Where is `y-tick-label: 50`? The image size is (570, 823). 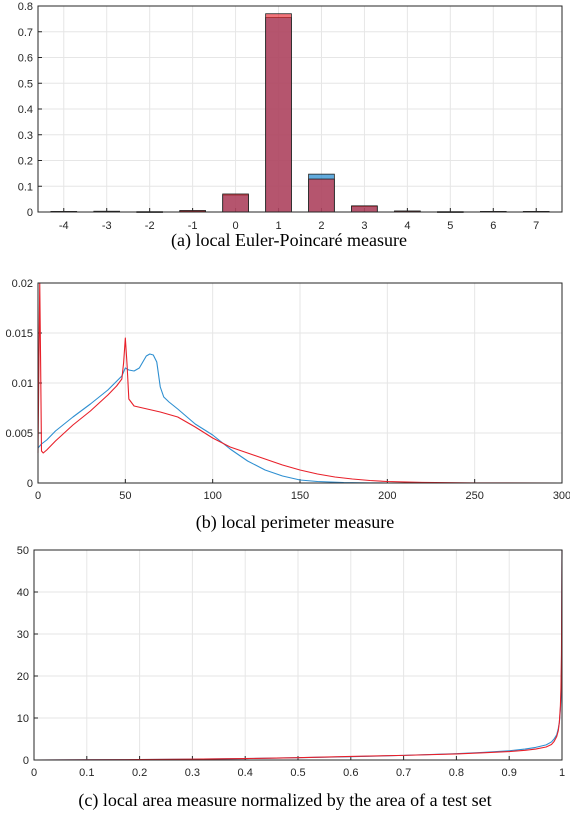
y-tick-label: 50 is located at coordinates (23, 551).